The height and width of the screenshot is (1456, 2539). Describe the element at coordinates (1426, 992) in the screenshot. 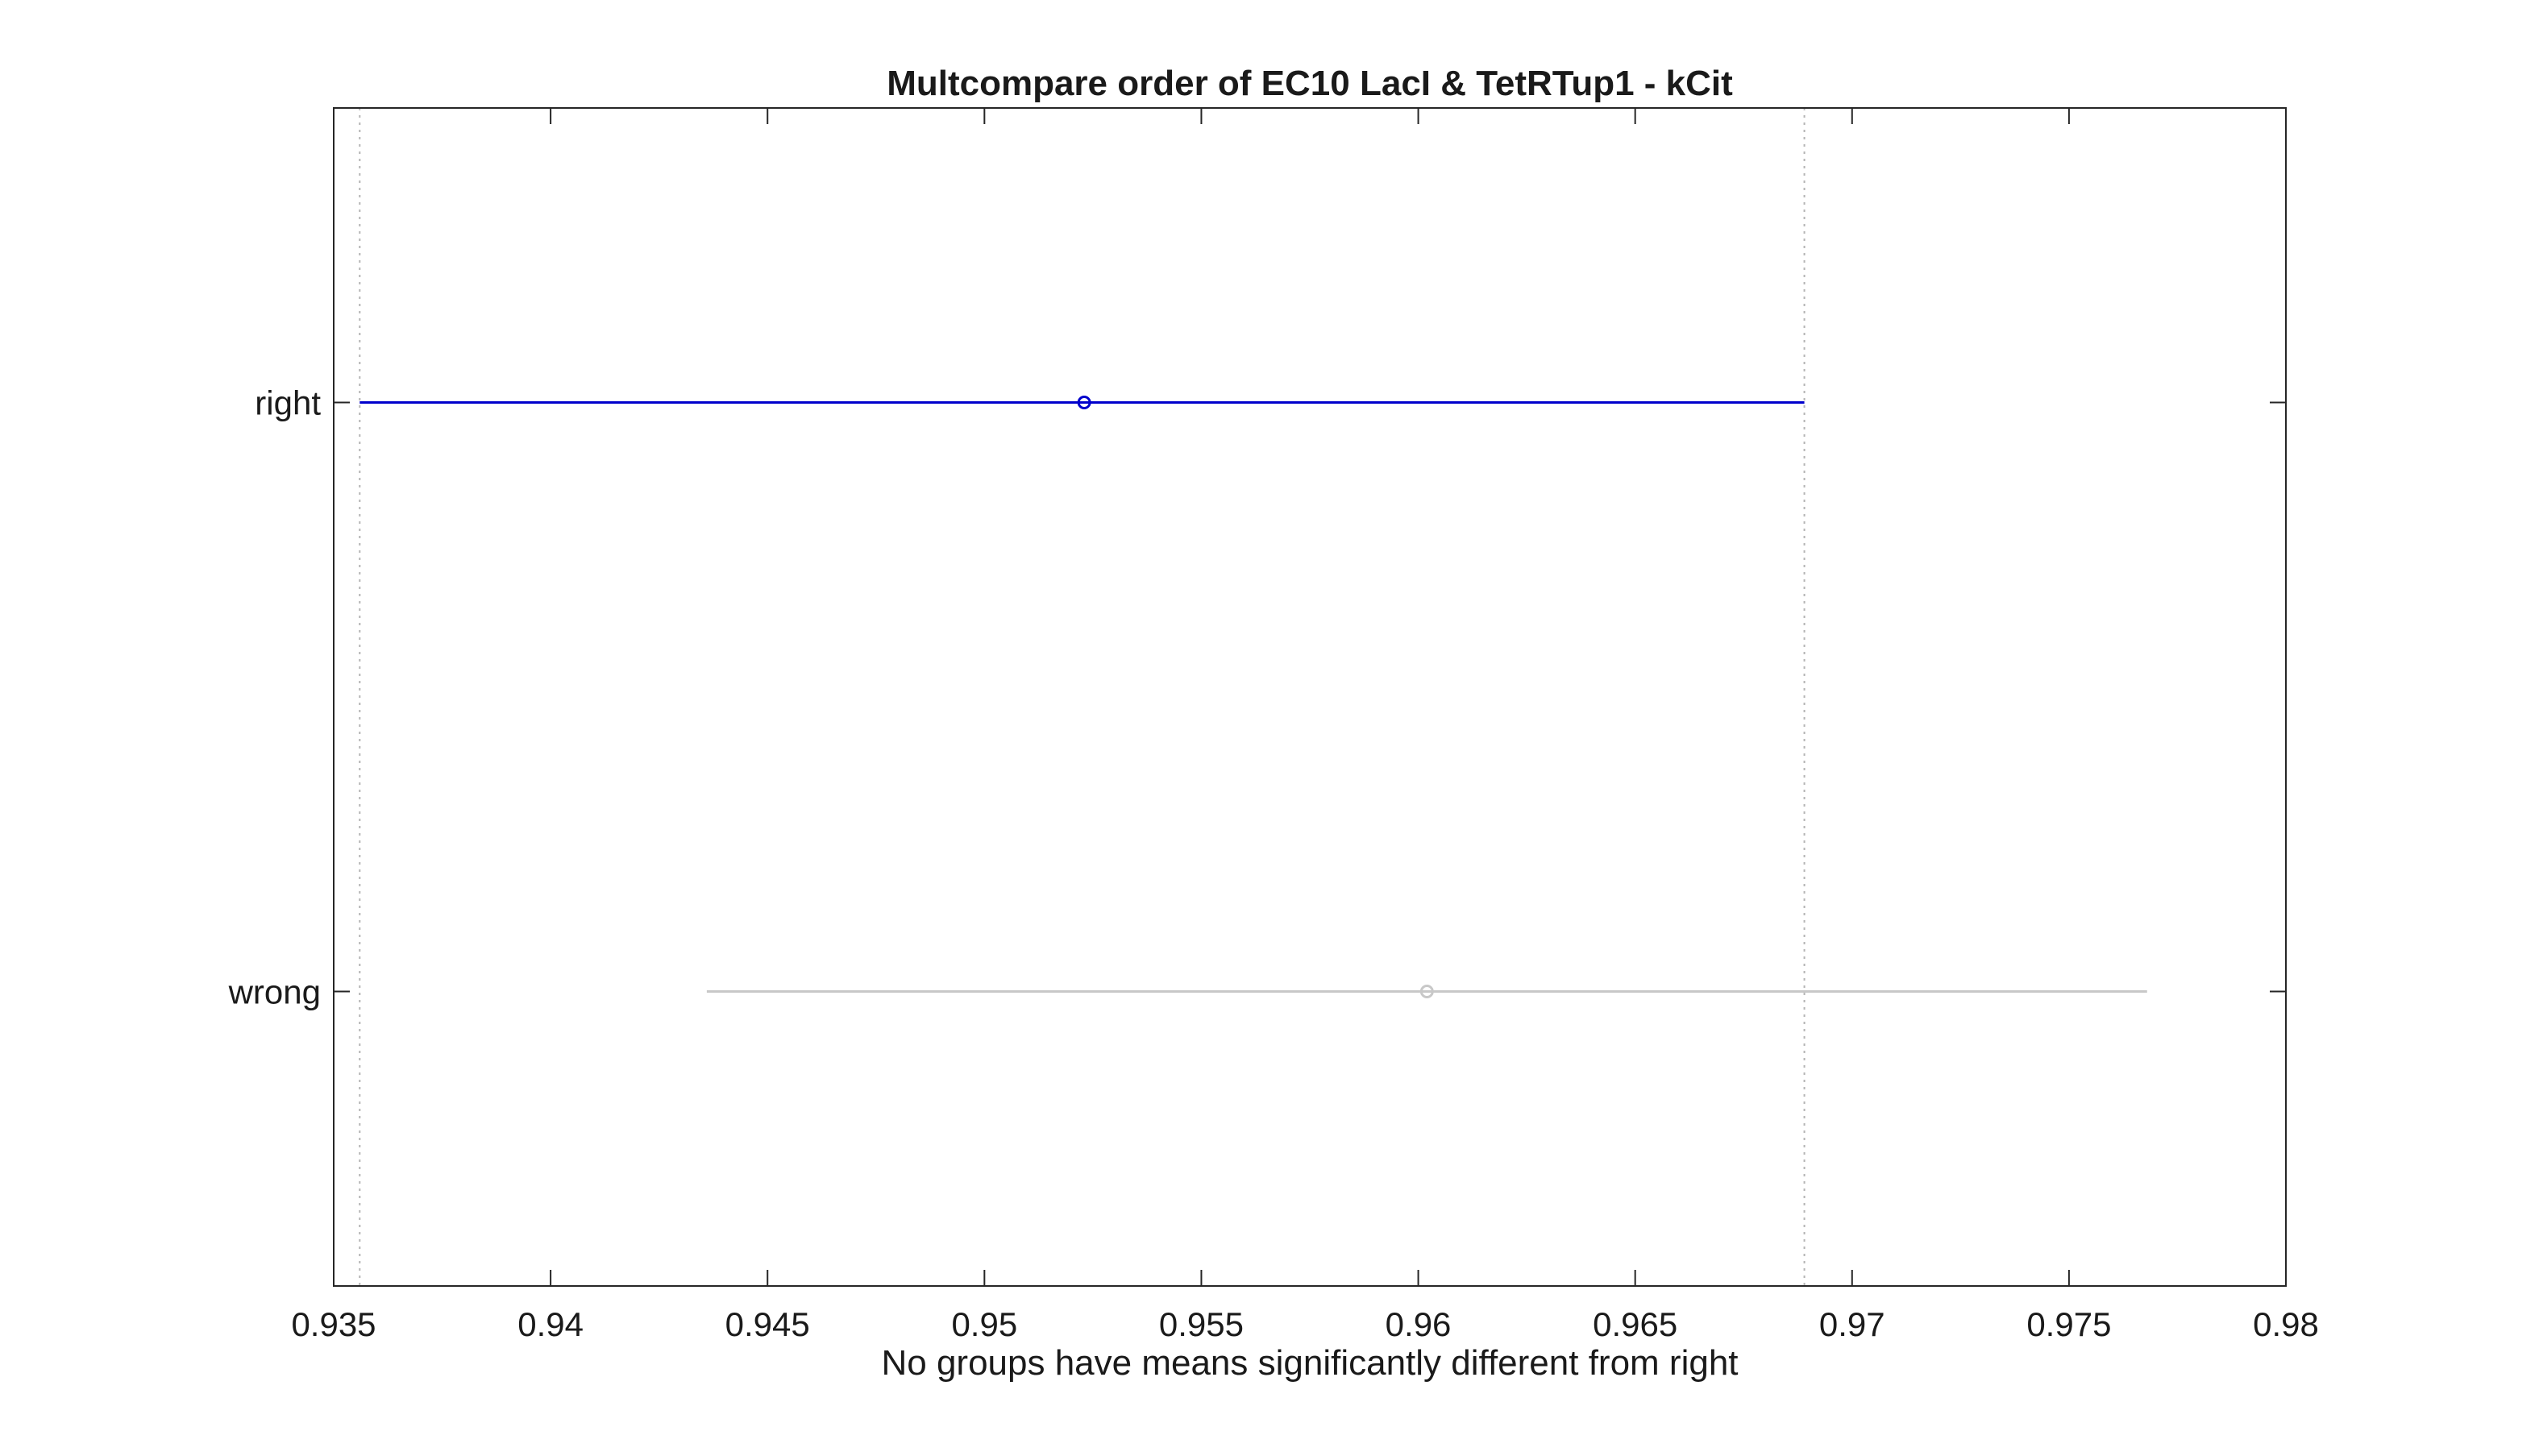

I see `mean-marker-wrong` at that location.